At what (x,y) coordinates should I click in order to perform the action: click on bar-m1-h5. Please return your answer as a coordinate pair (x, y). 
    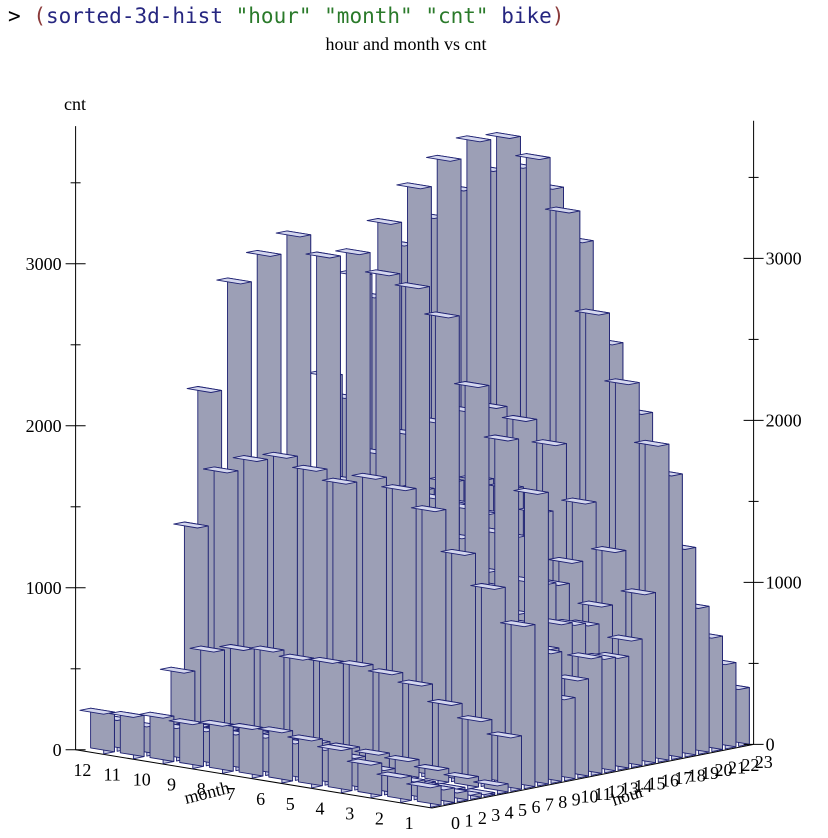
    Looking at the image, I should click on (491, 787).